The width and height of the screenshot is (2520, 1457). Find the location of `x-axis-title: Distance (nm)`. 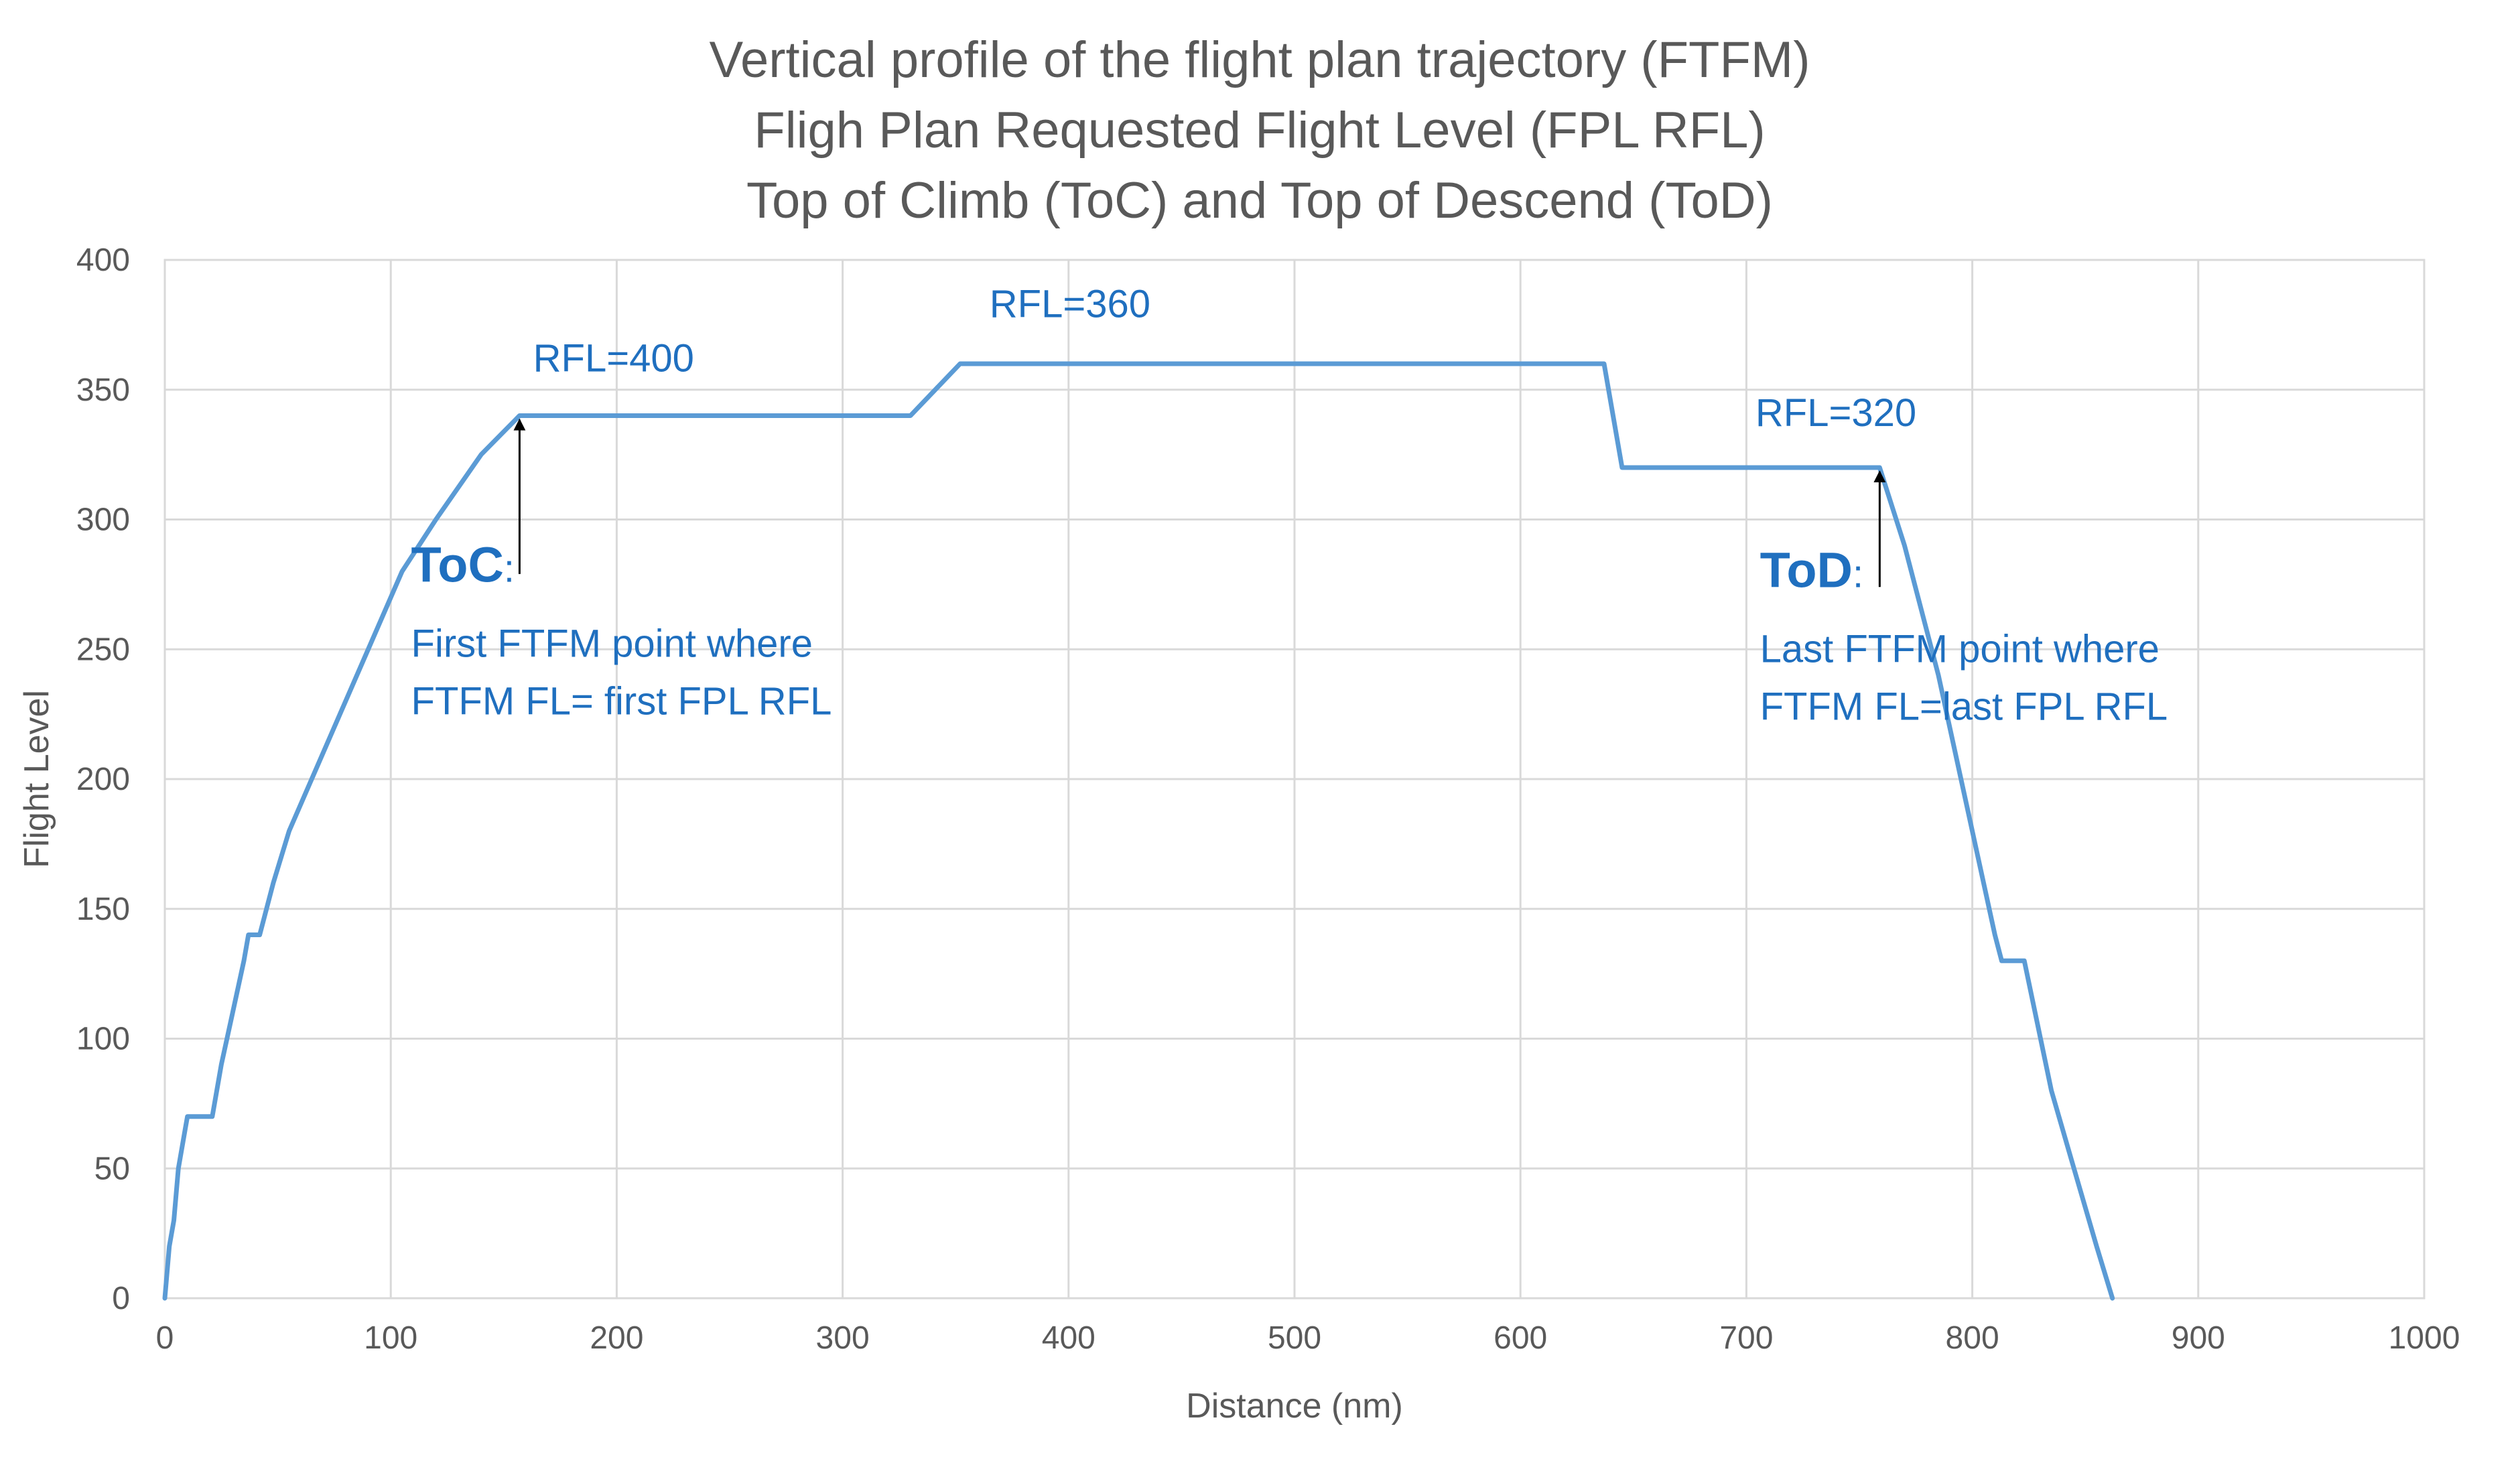

x-axis-title: Distance (nm) is located at coordinates (1295, 1406).